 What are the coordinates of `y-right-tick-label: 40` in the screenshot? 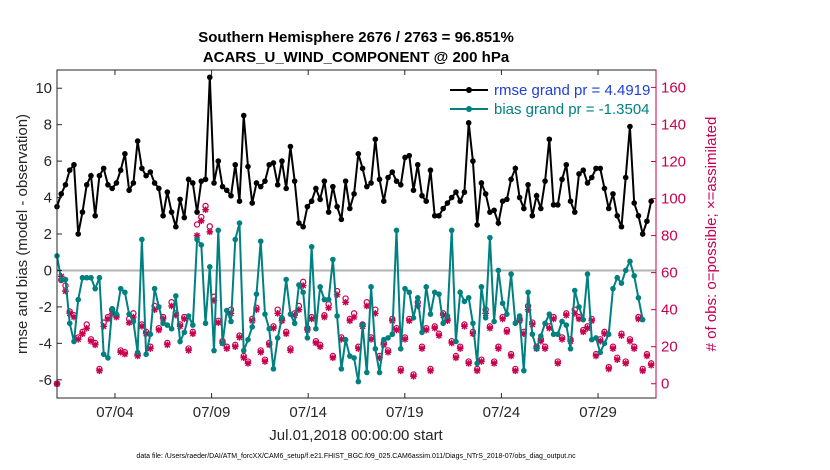 It's located at (669, 310).